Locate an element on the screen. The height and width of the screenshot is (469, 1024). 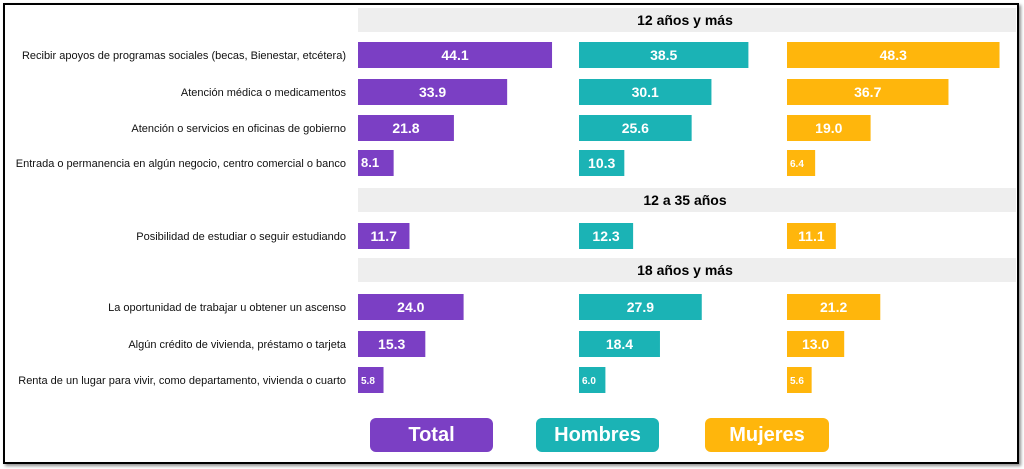
data-label: 11.1 is located at coordinates (811, 236).